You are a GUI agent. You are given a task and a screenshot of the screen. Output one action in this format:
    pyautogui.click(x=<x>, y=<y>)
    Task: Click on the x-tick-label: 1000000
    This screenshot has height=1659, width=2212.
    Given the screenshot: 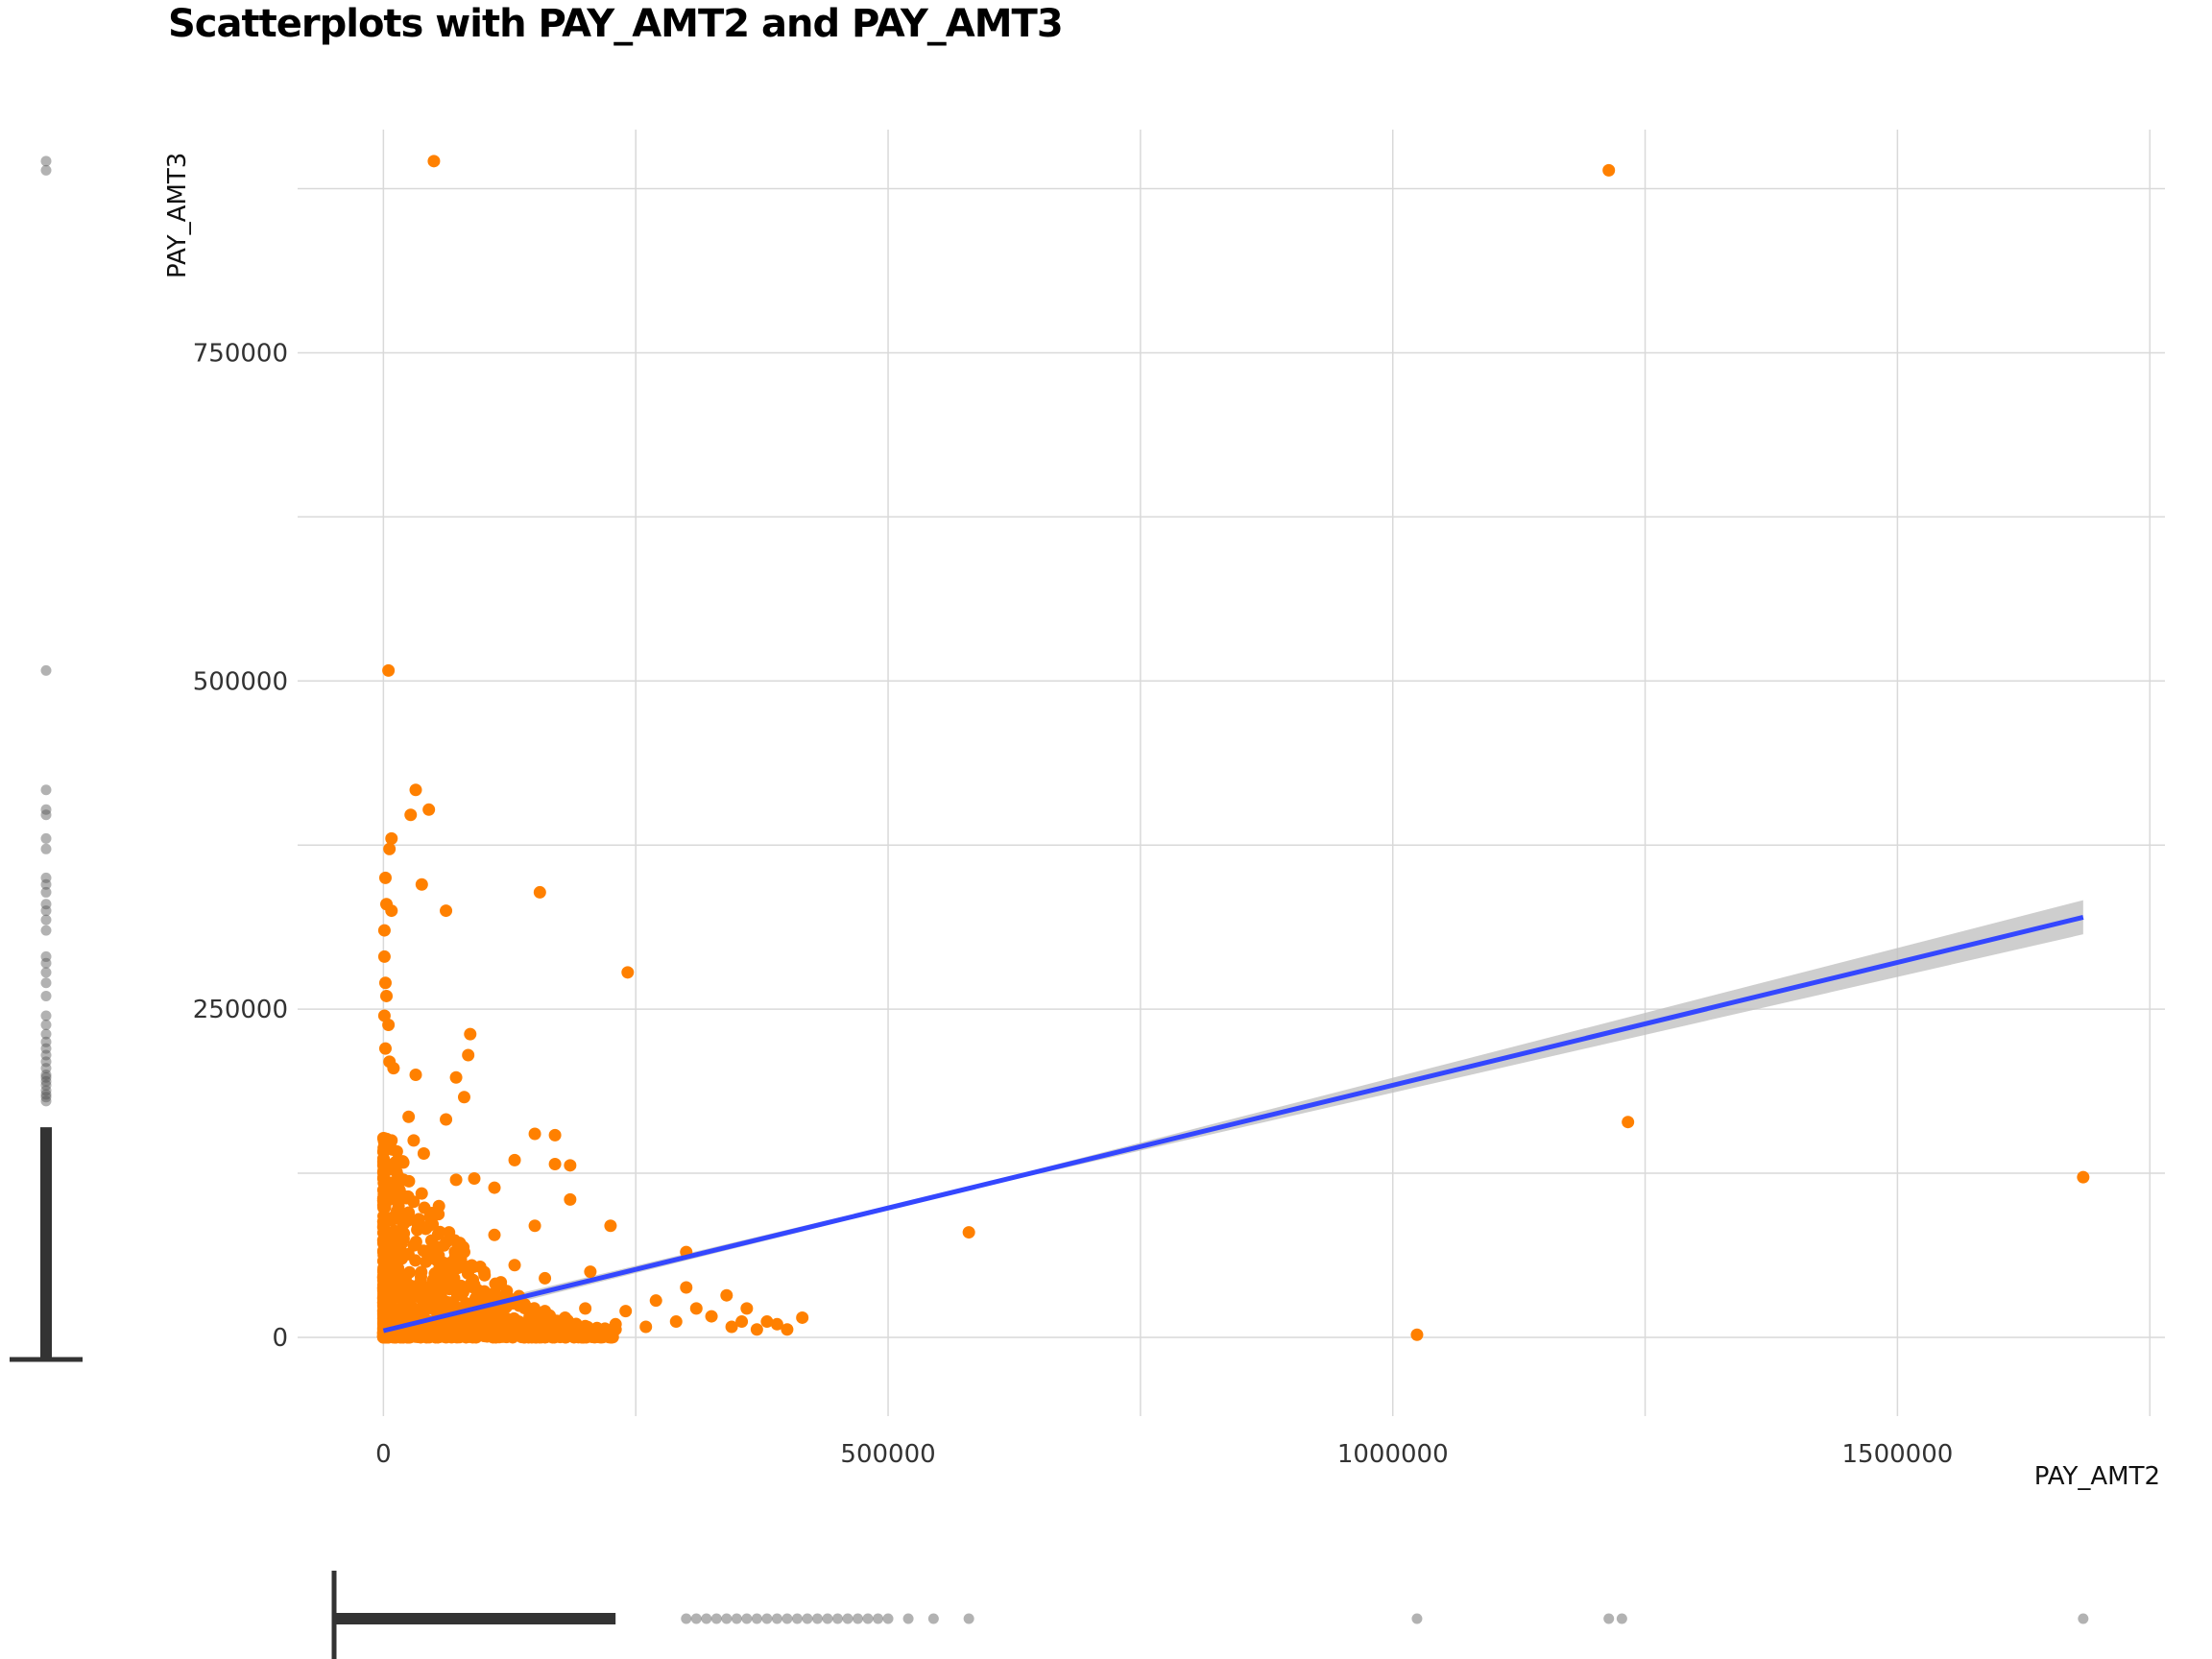 What is the action you would take?
    pyautogui.click(x=1393, y=1454)
    